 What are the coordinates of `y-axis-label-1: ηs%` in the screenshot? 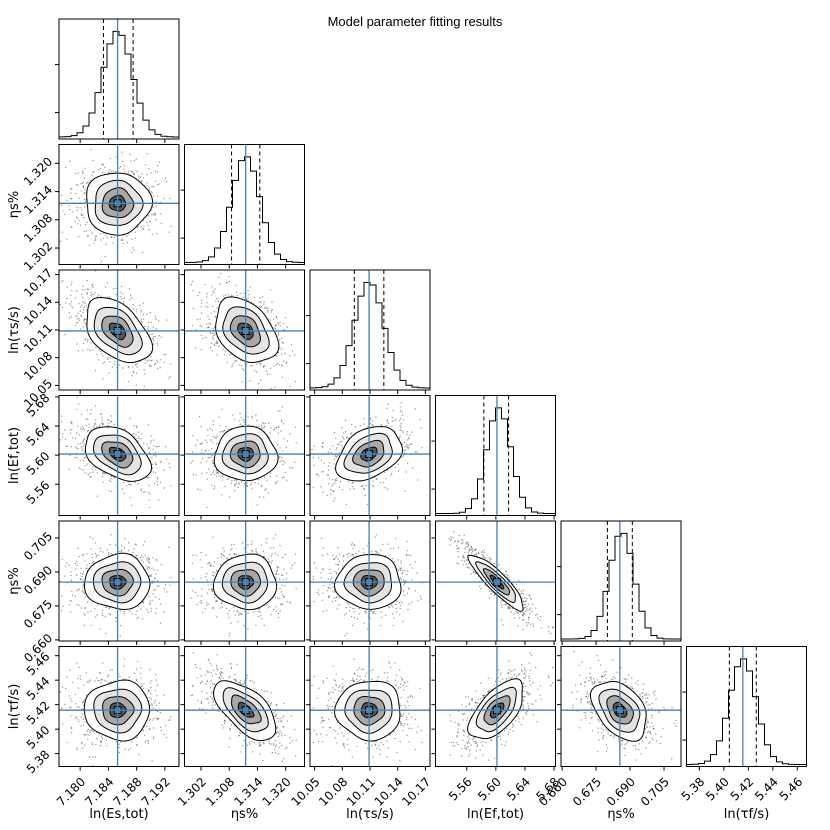 It's located at (14, 204).